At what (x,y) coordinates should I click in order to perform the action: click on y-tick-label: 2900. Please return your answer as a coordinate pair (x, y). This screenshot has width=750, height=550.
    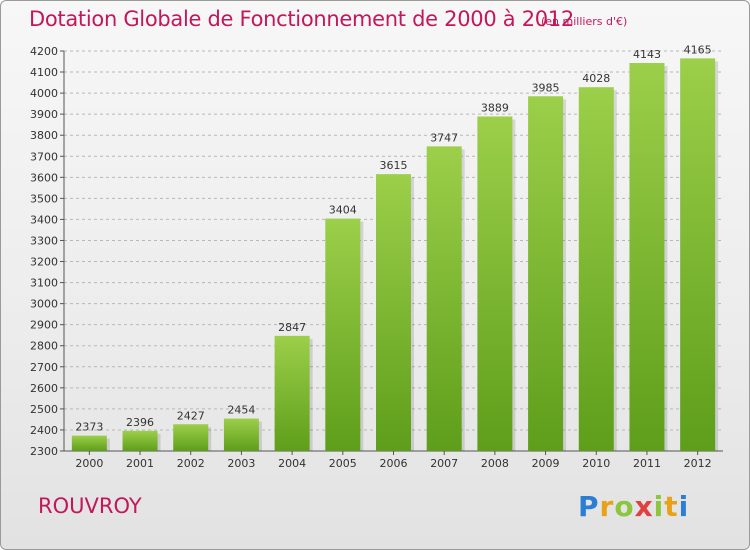
    Looking at the image, I should click on (44, 325).